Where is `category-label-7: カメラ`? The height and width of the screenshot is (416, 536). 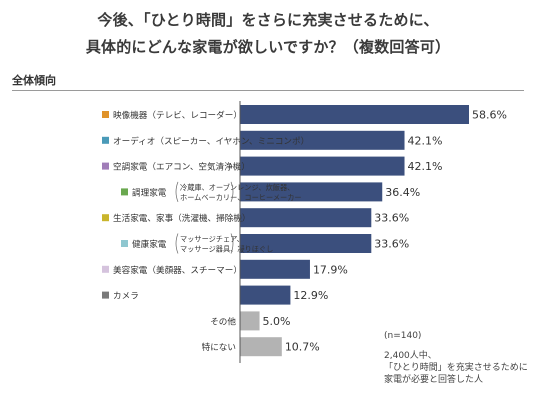
category-label-7: カメラ is located at coordinates (126, 296).